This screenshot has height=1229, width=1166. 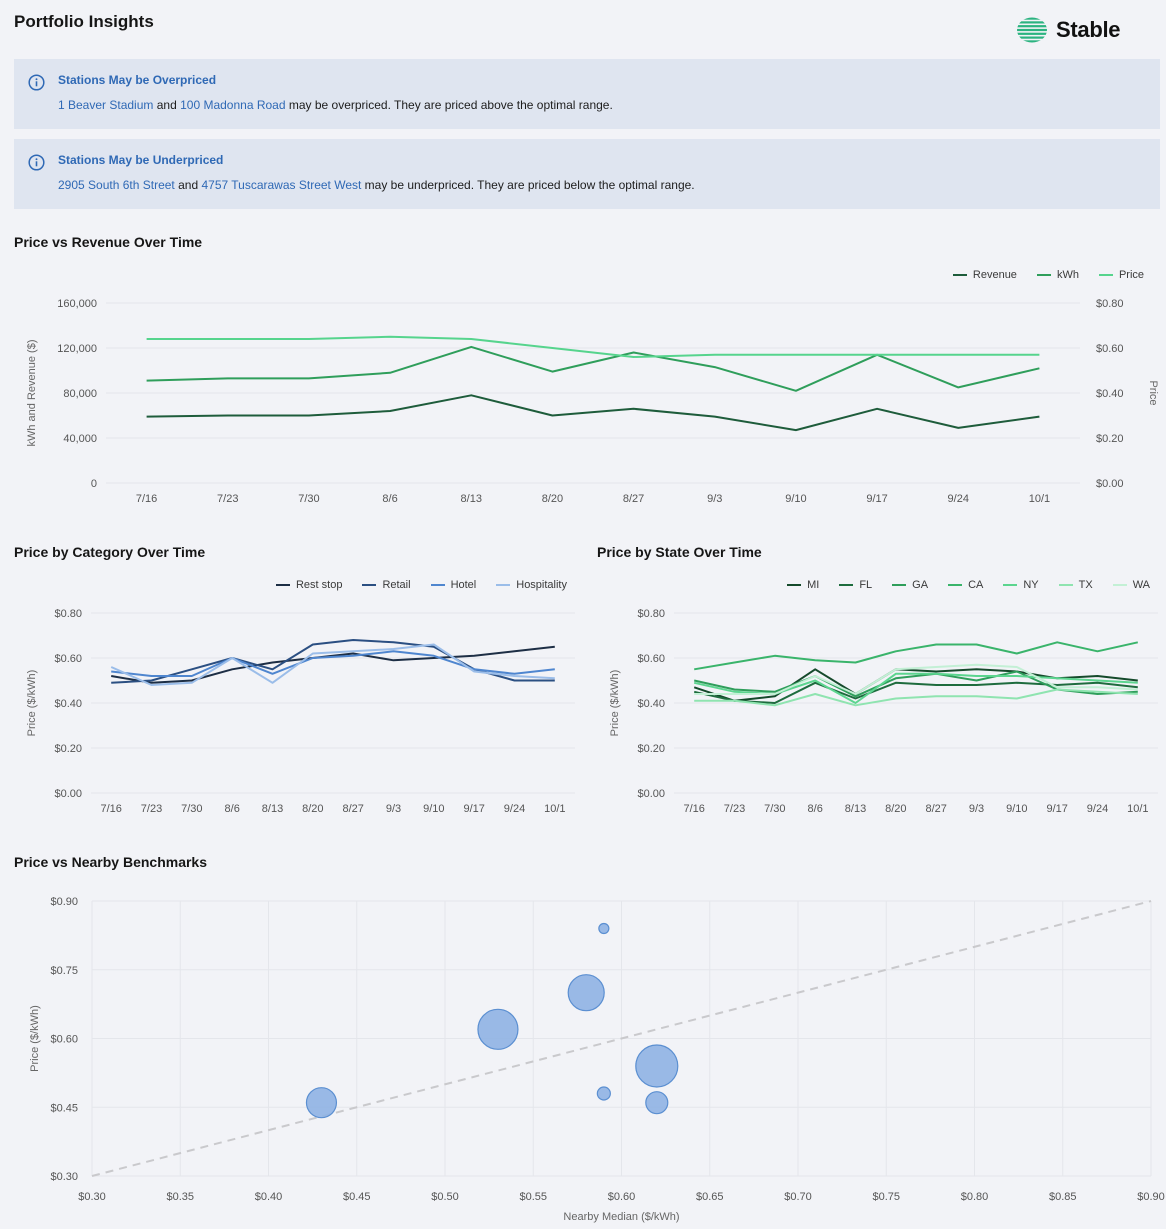 I want to click on legend-label: Price, so click(x=1131, y=275).